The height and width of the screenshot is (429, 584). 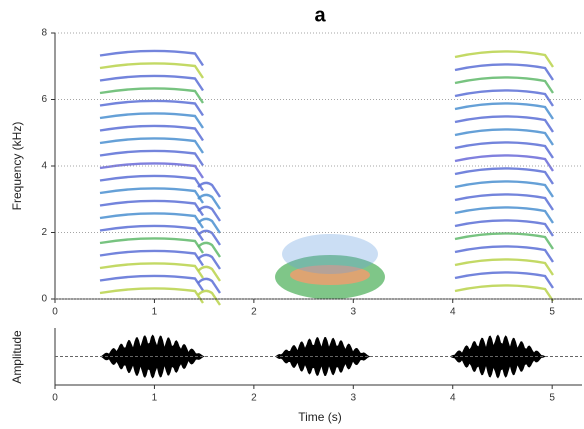 I want to click on chart-title: a, so click(x=320, y=15).